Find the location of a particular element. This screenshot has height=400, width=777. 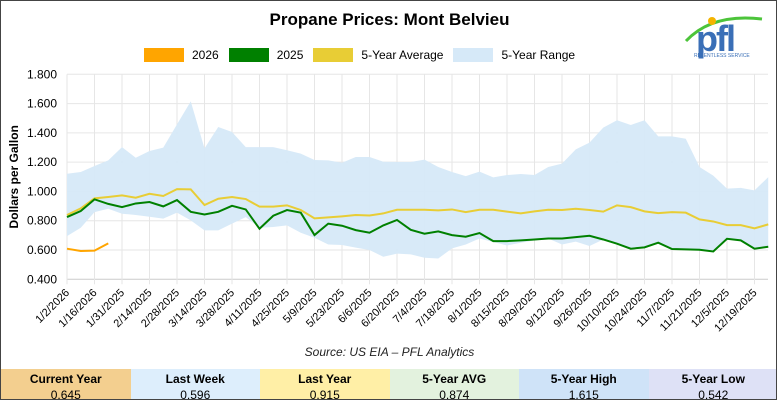

stat-label: 5-Year High is located at coordinates (583, 379).